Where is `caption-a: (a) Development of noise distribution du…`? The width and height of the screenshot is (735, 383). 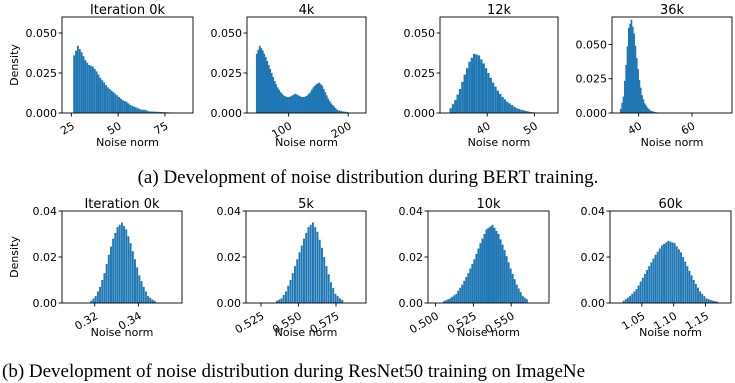
caption-a: (a) Development of noise distribution du… is located at coordinates (368, 177).